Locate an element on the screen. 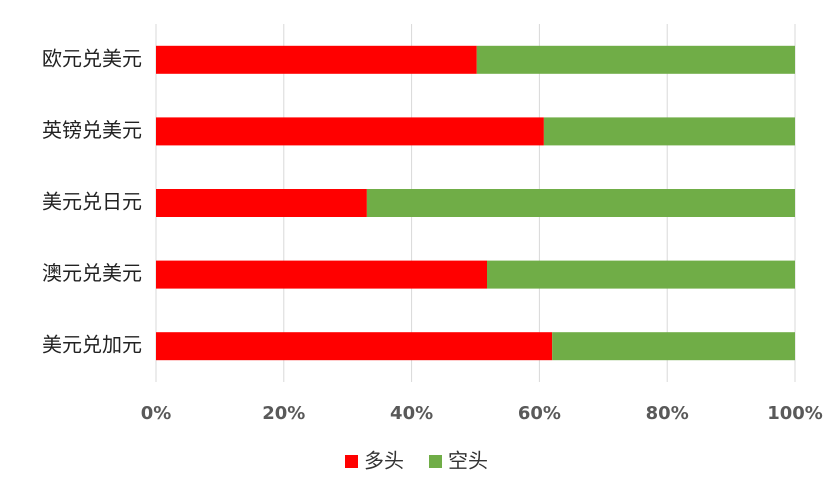  legend-label: 多头 is located at coordinates (384, 461).